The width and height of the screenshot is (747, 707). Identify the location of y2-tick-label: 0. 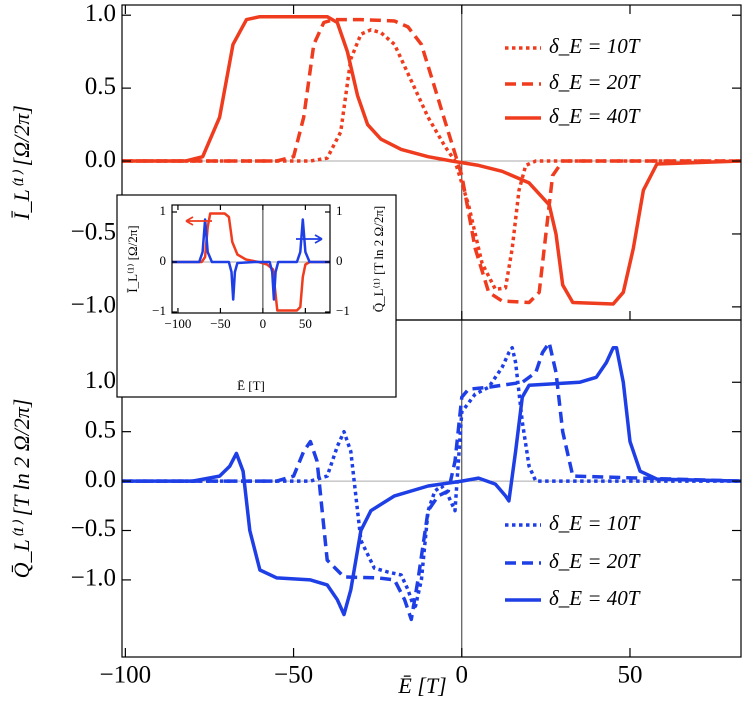
(339, 260).